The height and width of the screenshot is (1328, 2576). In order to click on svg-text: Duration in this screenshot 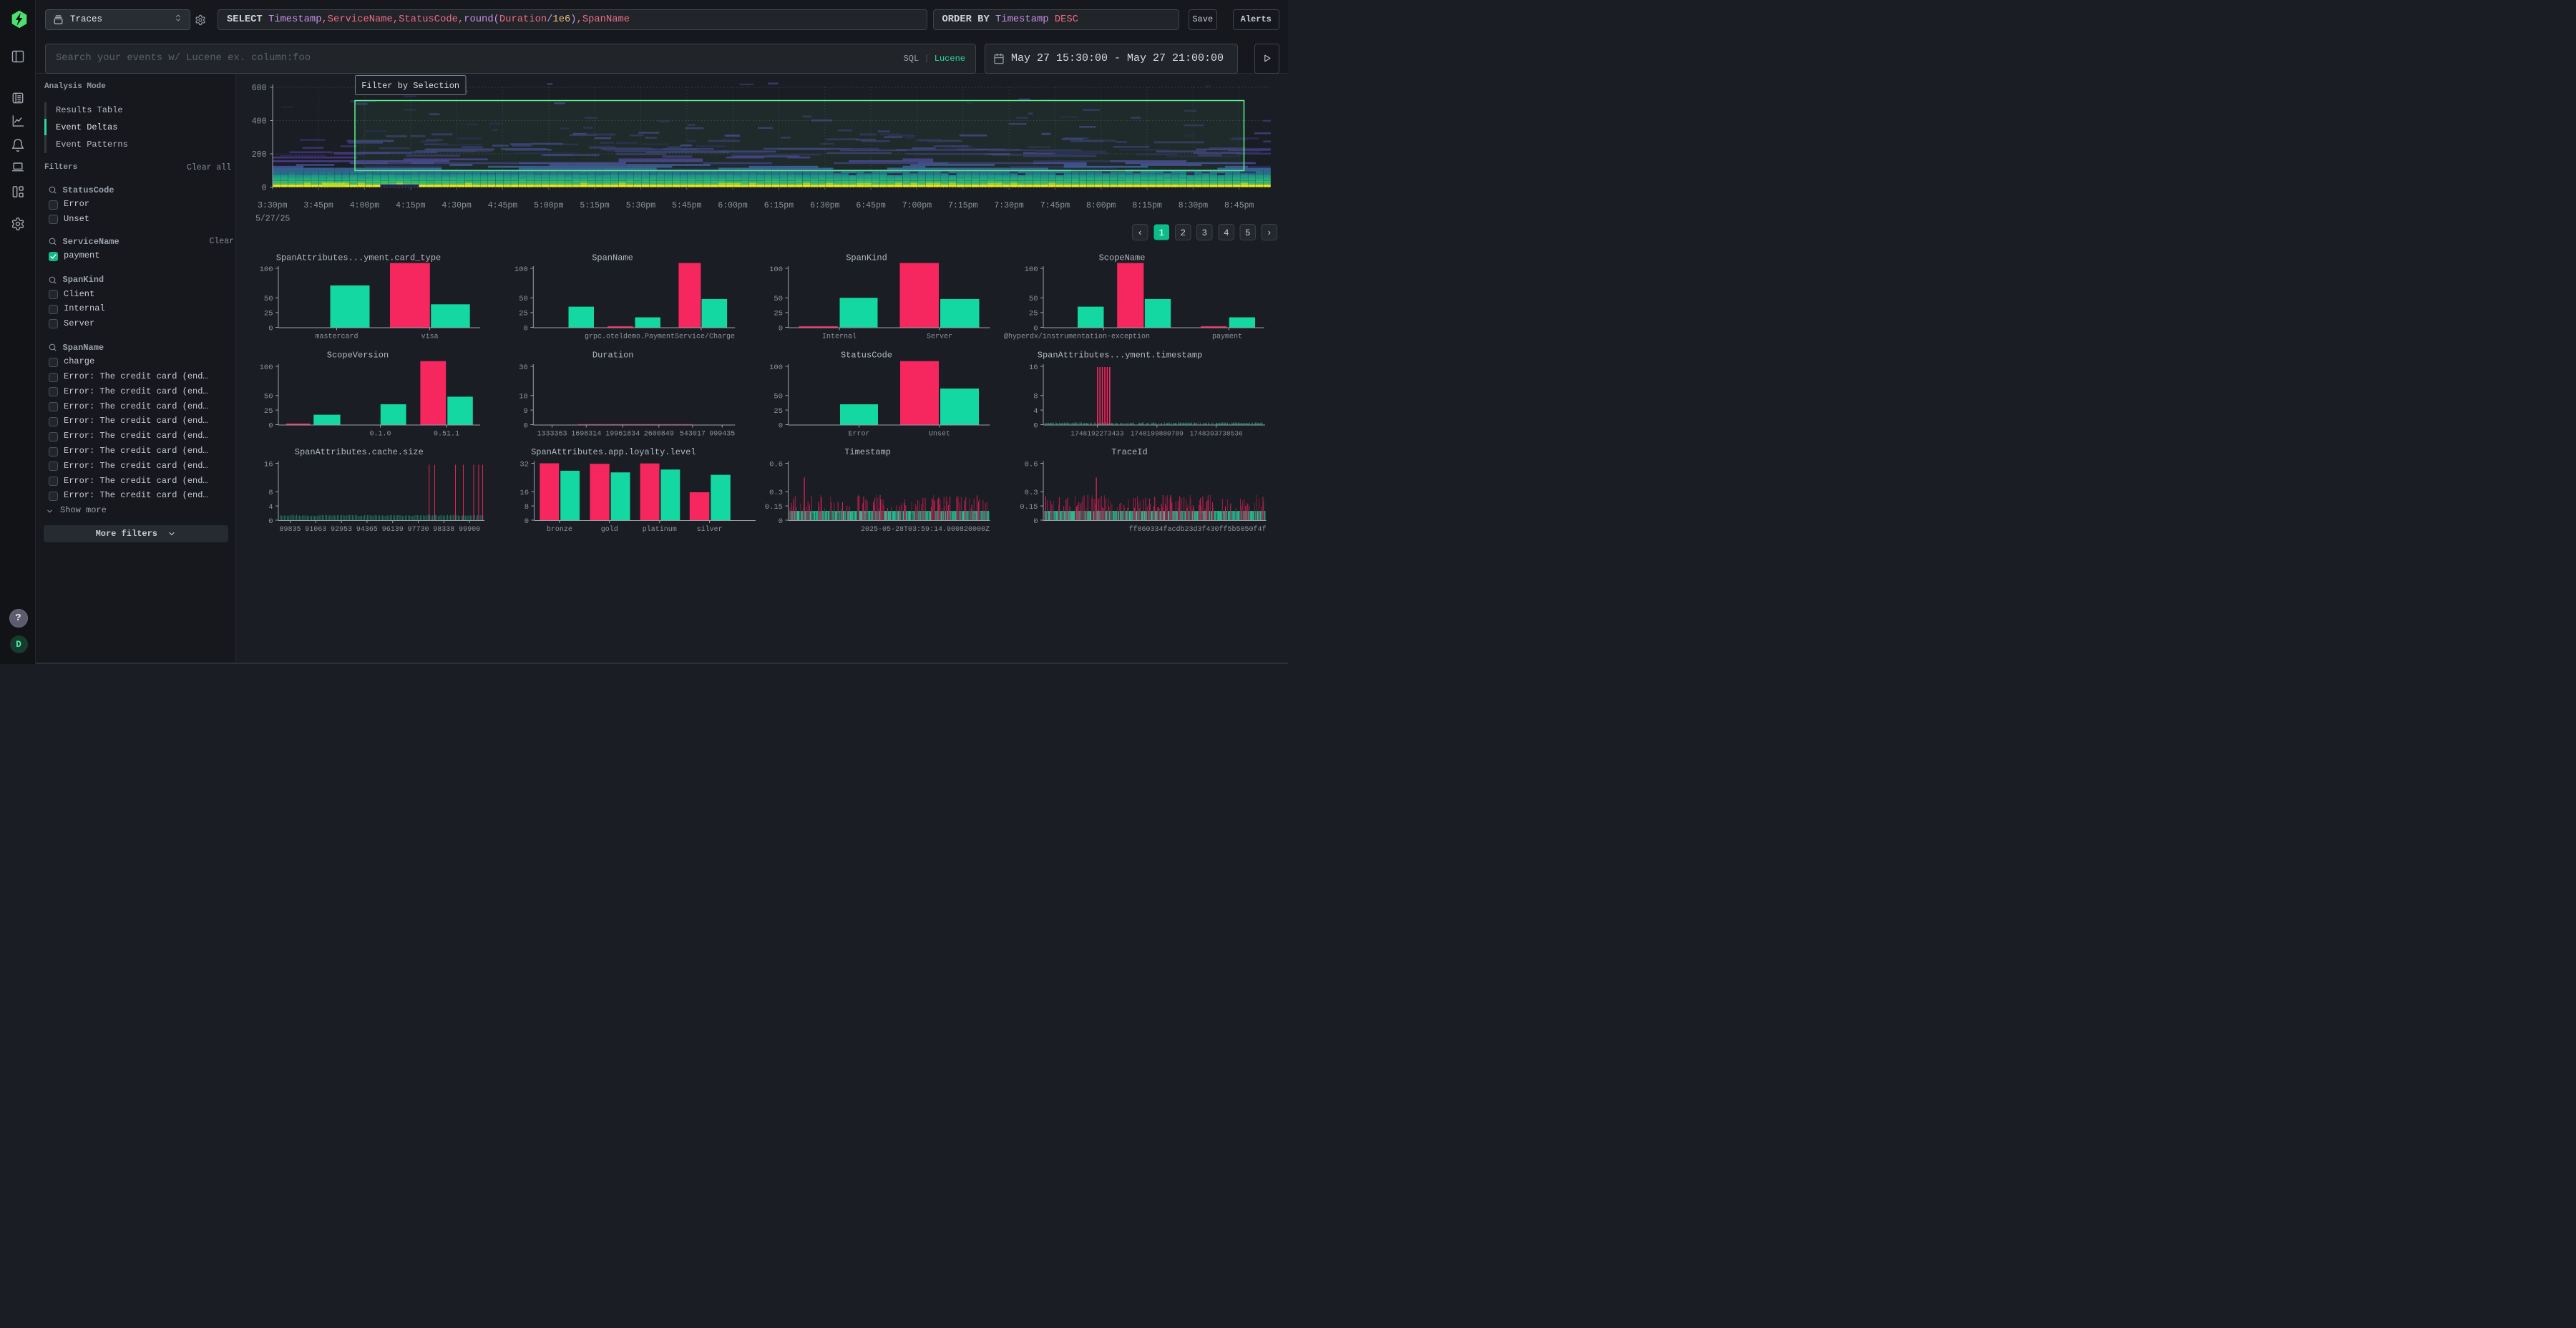, I will do `click(613, 356)`.